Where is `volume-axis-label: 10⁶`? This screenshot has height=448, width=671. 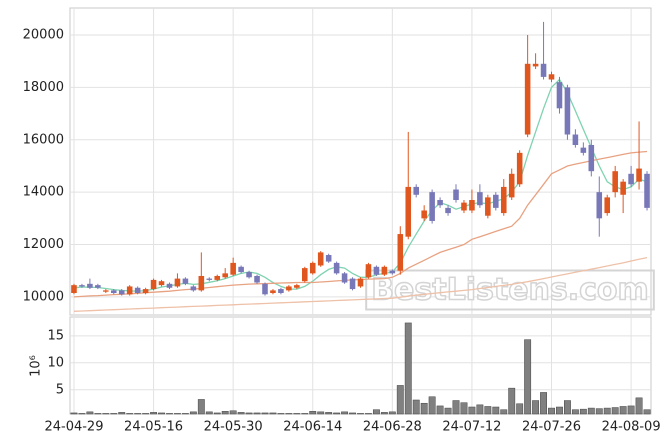
volume-axis-label: 10⁶ is located at coordinates (36, 366).